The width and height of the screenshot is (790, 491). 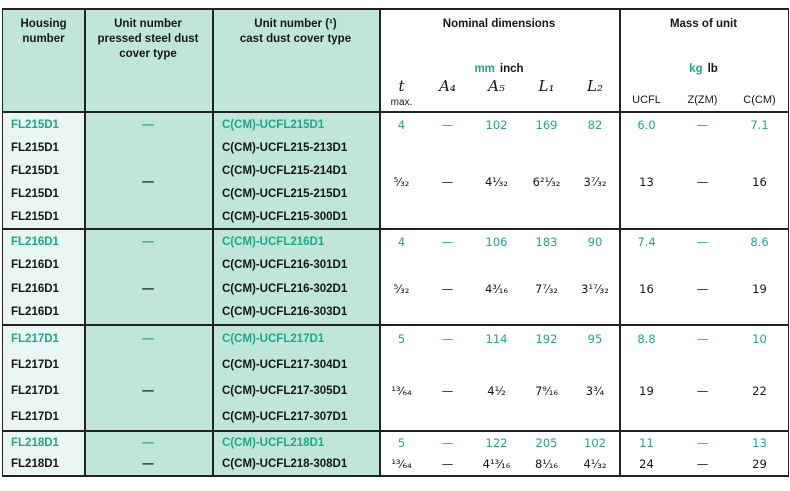 What do you see at coordinates (646, 241) in the screenshot?
I see `mass-ucfl-kg: 7.4` at bounding box center [646, 241].